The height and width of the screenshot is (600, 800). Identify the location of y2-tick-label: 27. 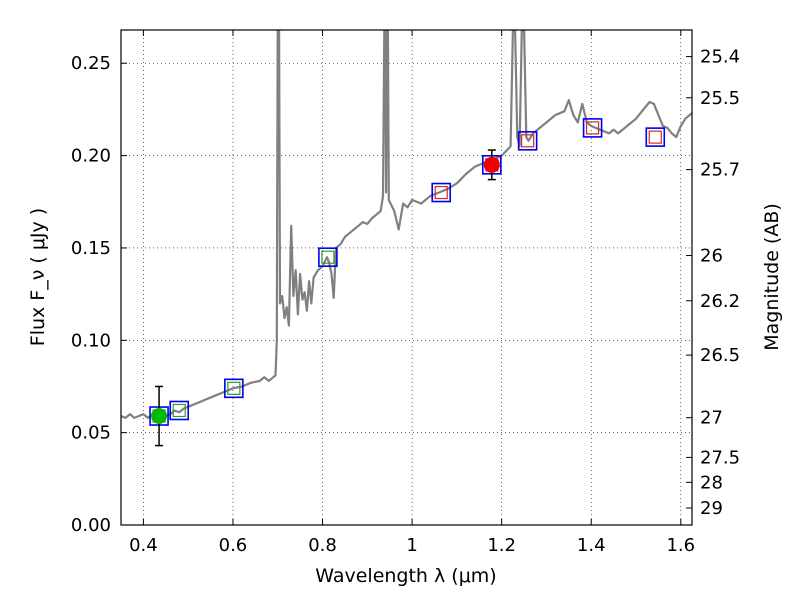
(711, 418).